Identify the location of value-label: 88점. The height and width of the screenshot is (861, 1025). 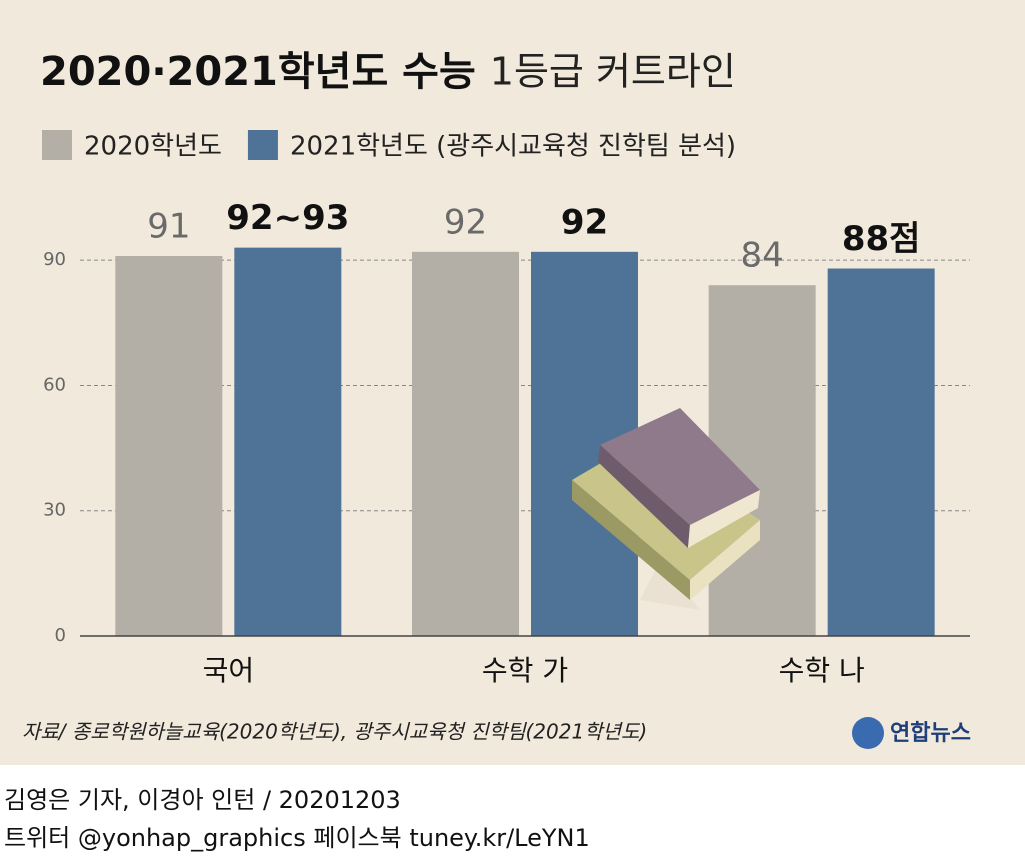
(881, 239).